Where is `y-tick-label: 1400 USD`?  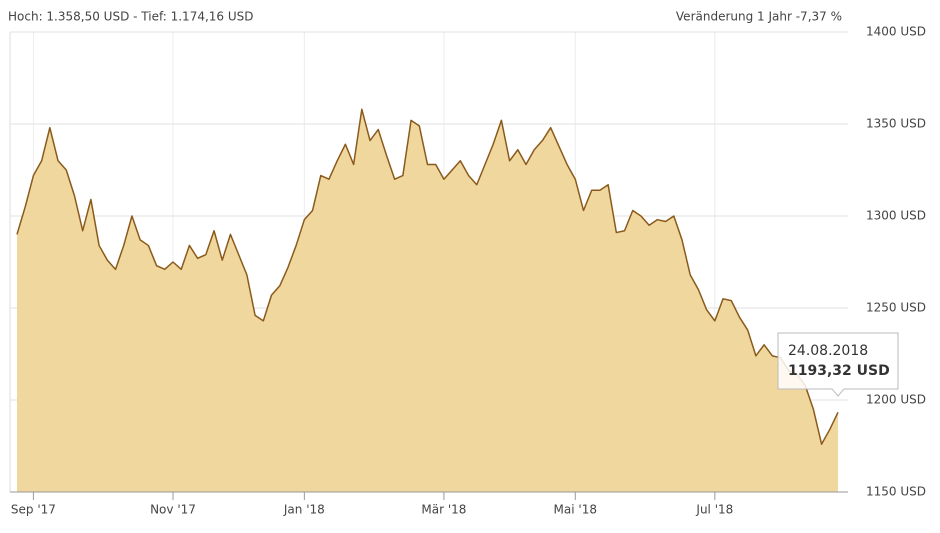 y-tick-label: 1400 USD is located at coordinates (896, 32).